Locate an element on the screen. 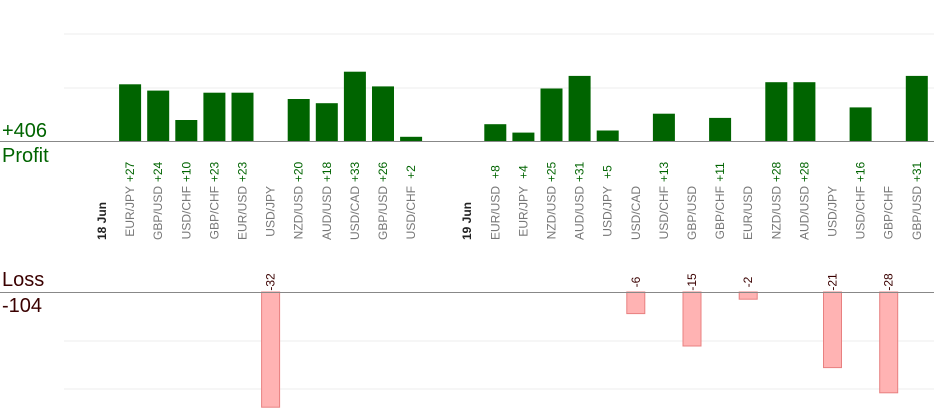 Image resolution: width=934 pixels, height=420 pixels. profit-value-label: +8 is located at coordinates (495, 172).